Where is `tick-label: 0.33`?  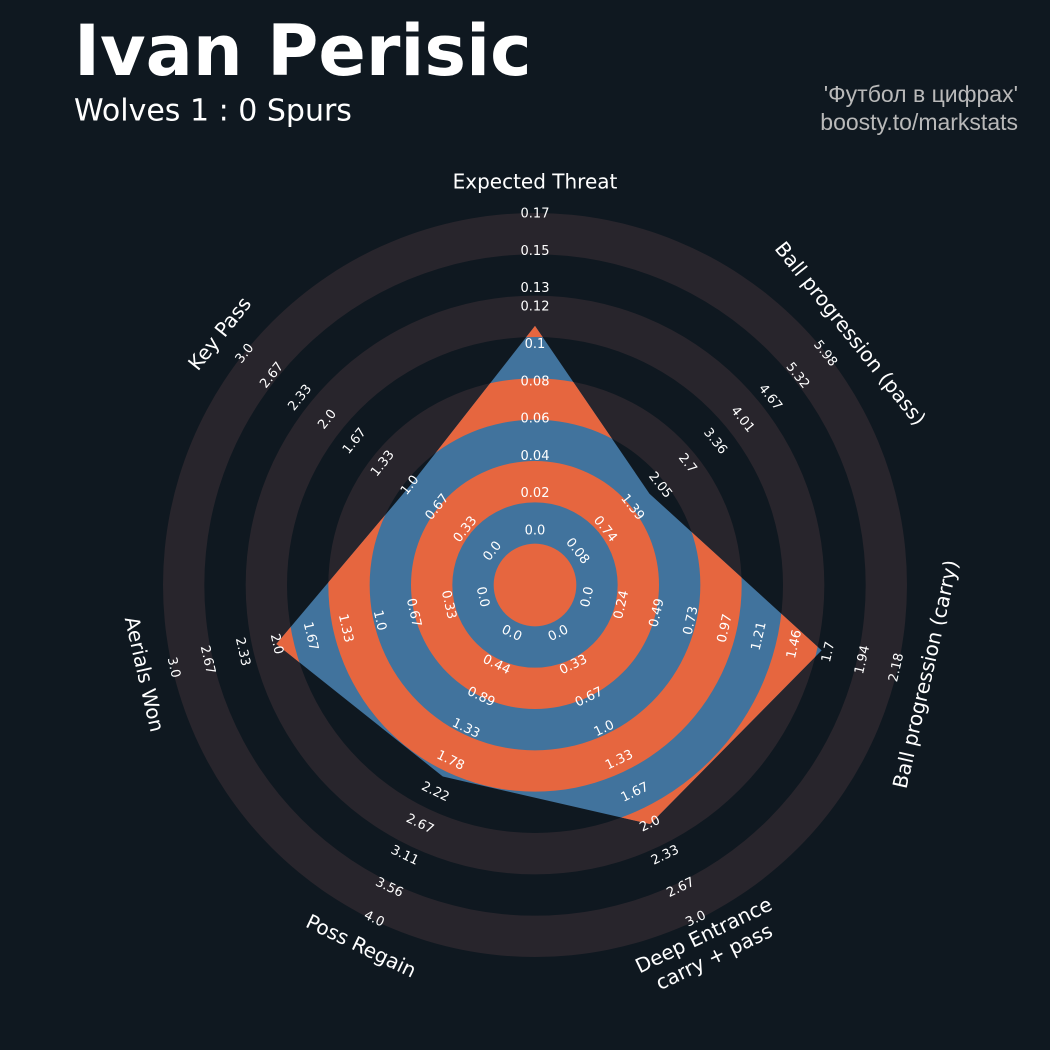
tick-label: 0.33 is located at coordinates (448, 605).